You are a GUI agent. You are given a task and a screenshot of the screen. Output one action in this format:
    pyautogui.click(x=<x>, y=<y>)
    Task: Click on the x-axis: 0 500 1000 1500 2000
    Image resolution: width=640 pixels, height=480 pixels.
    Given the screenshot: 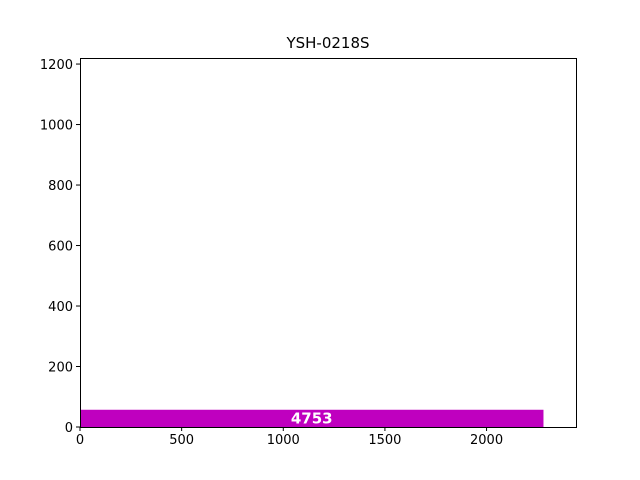 What is the action you would take?
    pyautogui.click(x=289, y=437)
    